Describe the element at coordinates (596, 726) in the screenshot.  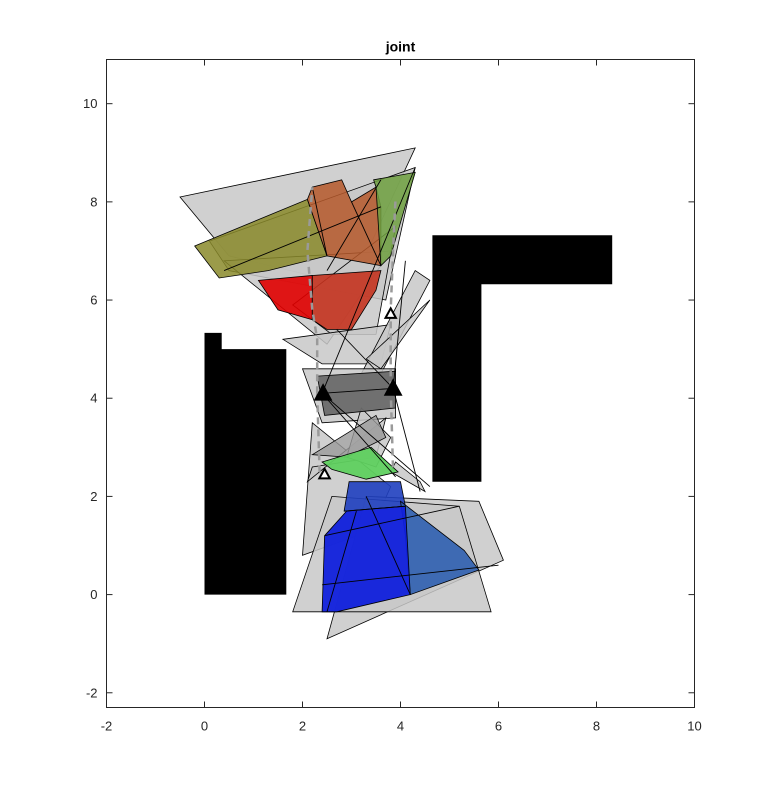
I see `x-tick-label: 8` at that location.